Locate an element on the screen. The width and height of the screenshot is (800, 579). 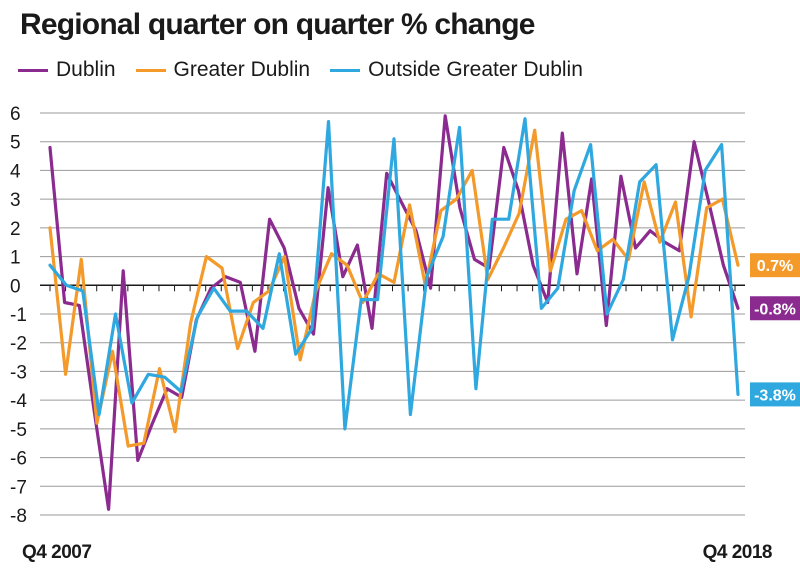
end-label-outside-greater-dublin: -3.8% is located at coordinates (775, 394).